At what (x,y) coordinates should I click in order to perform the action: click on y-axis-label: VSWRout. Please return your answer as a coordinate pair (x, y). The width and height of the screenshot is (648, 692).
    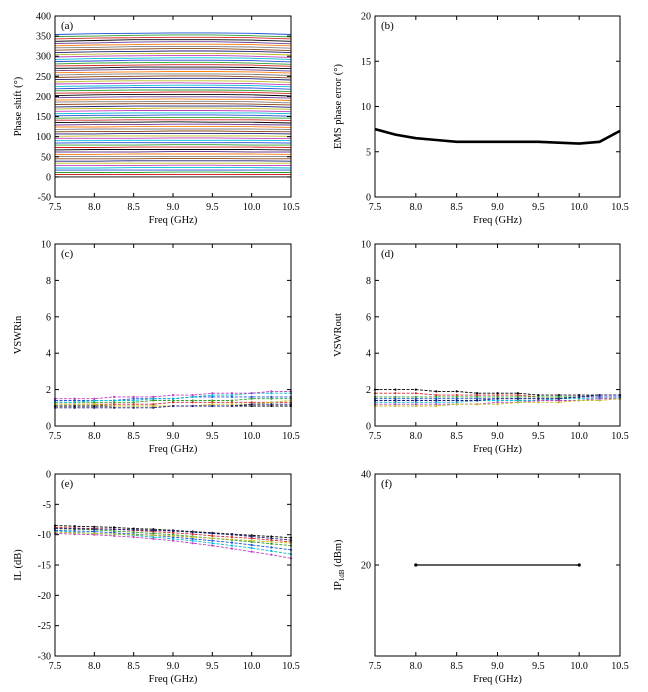
    Looking at the image, I should click on (338, 335).